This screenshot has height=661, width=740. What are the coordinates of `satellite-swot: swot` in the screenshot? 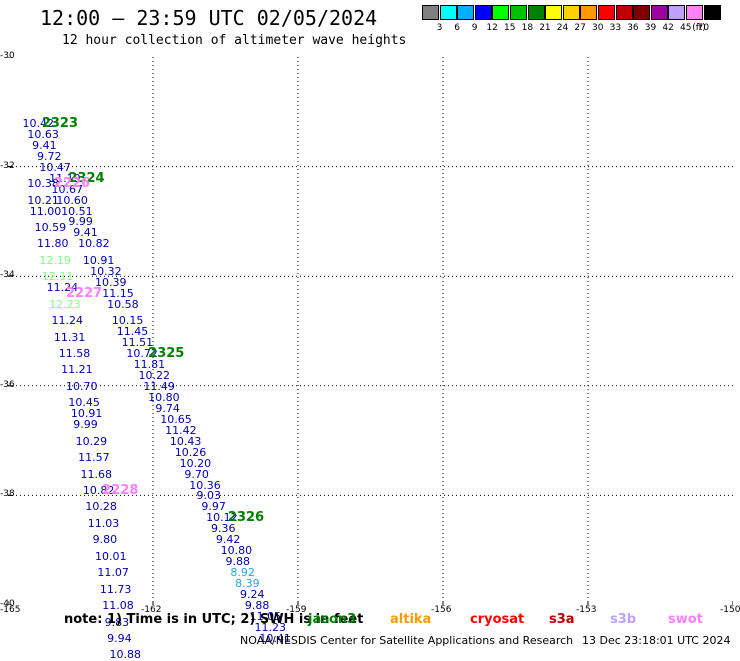 It's located at (685, 619).